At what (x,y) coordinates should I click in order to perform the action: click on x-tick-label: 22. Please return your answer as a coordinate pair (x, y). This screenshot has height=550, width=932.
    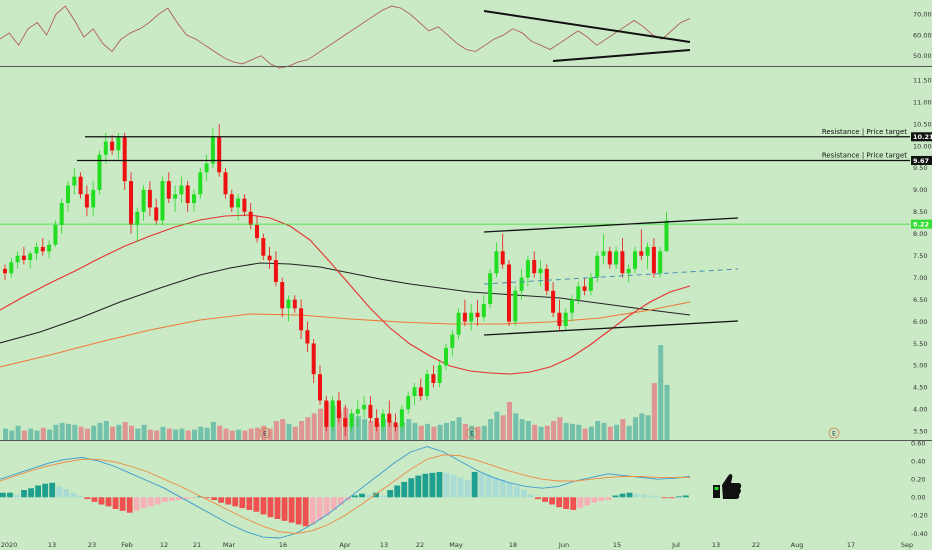
    Looking at the image, I should click on (756, 545).